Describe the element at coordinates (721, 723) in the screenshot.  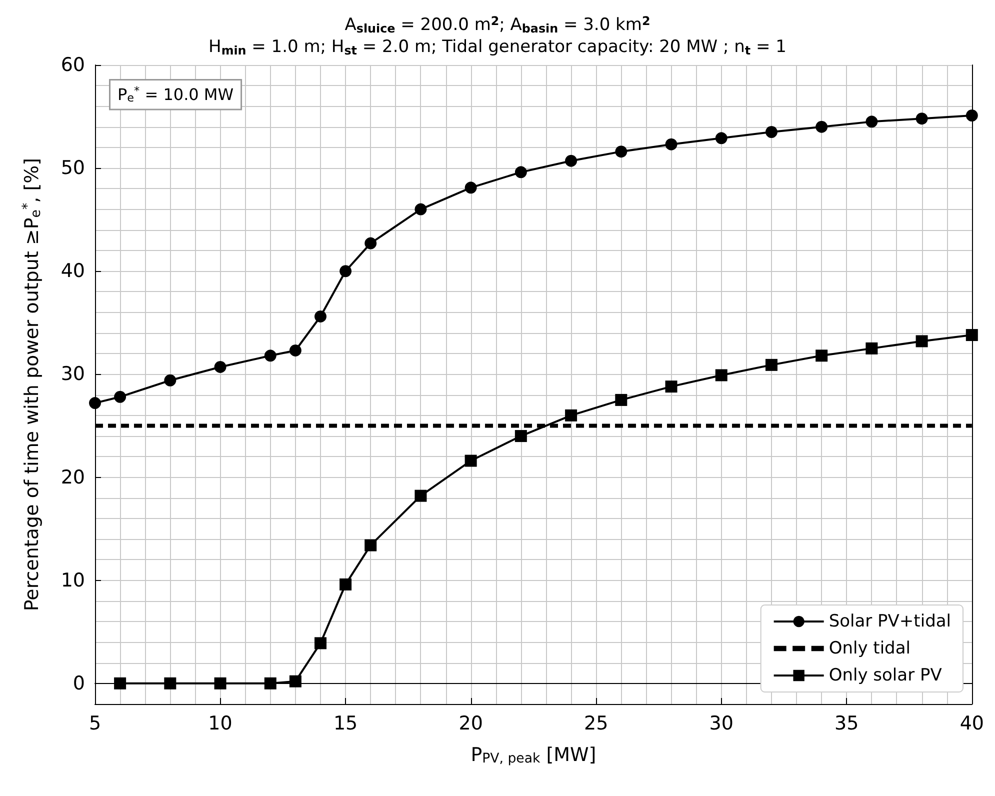
I see `x-tick-label: 30` at that location.